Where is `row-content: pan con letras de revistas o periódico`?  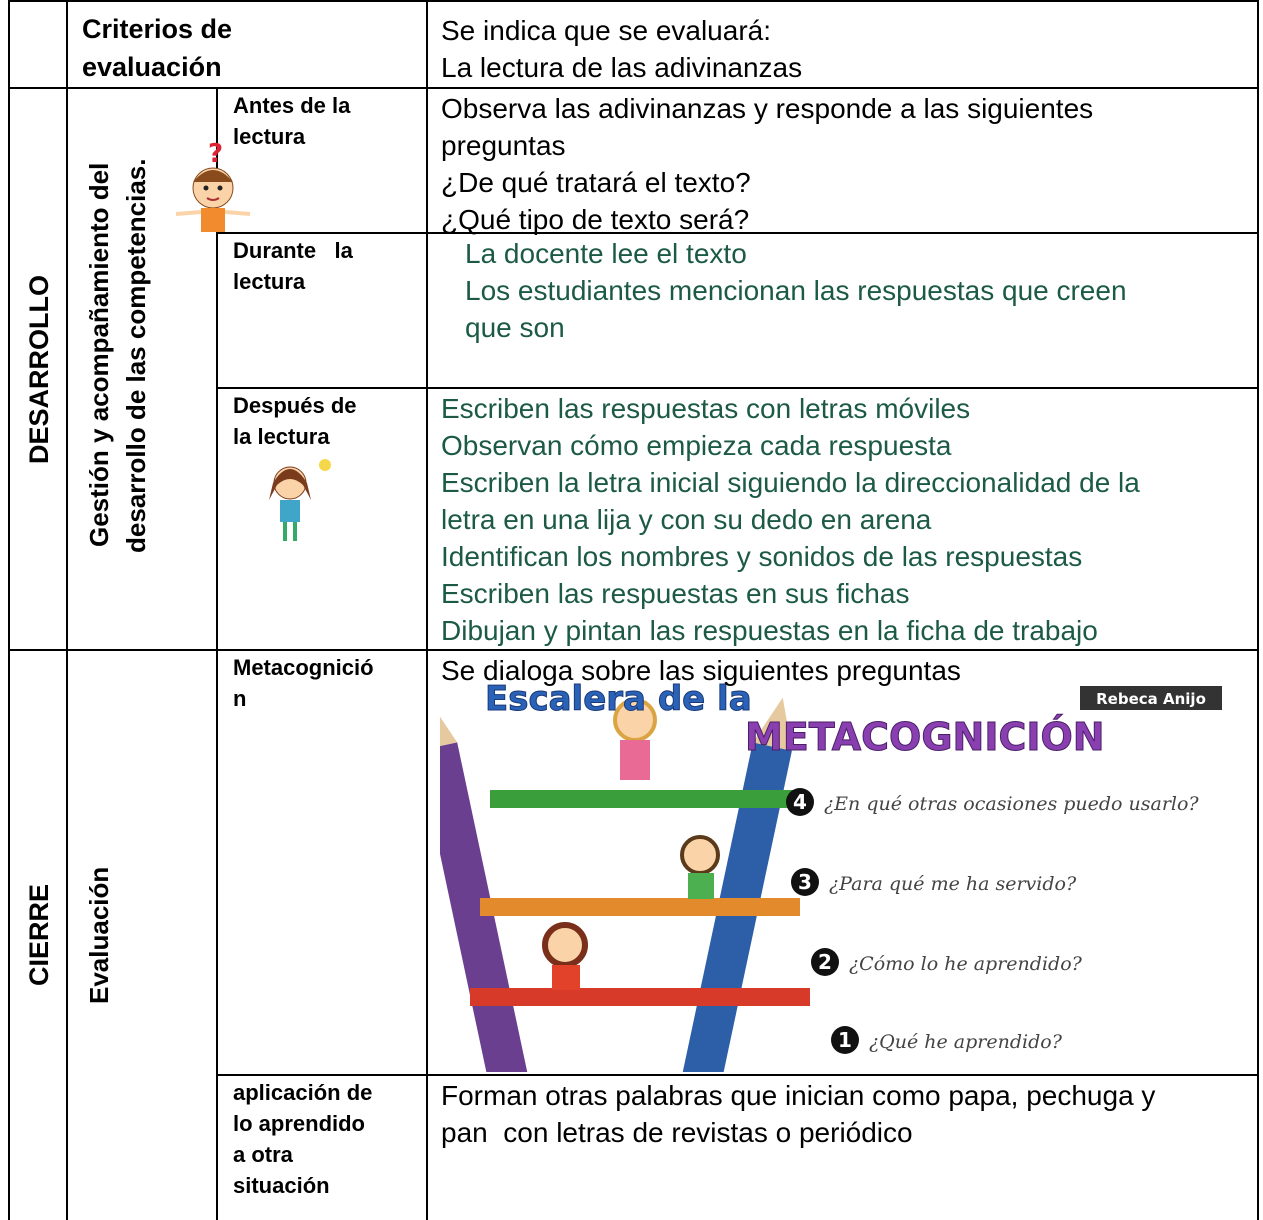
row-content: pan con letras de revistas o periódico is located at coordinates (677, 1132).